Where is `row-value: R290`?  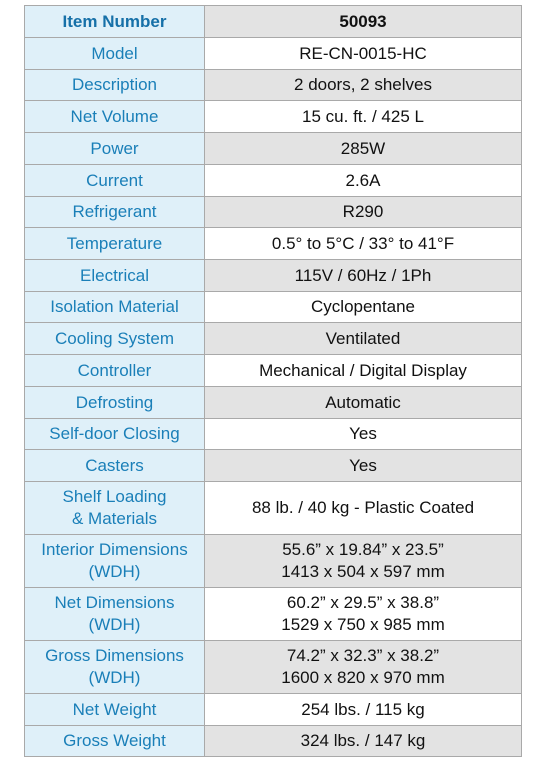
row-value: R290 is located at coordinates (363, 212).